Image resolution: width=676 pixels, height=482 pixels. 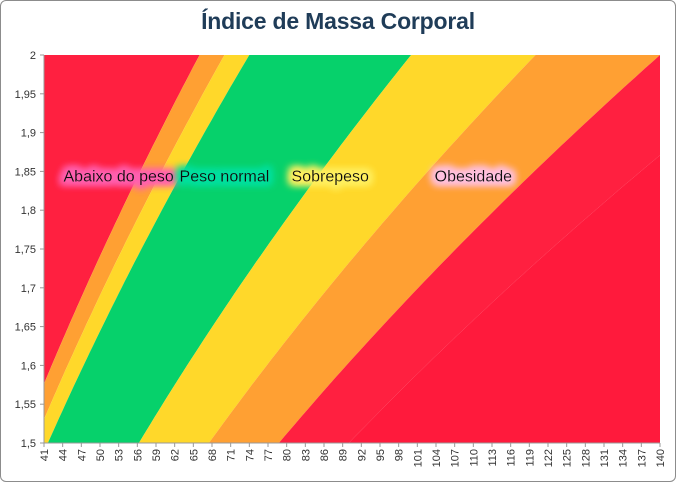 What do you see at coordinates (250, 455) in the screenshot?
I see `x-tick-label: 74` at bounding box center [250, 455].